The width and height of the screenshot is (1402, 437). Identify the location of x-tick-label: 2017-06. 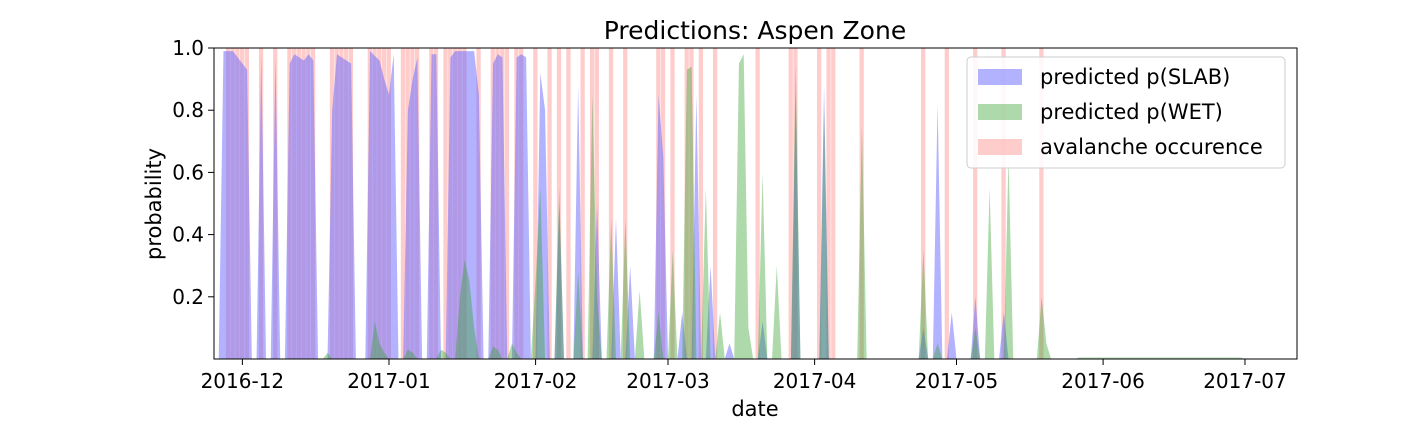
(1103, 381).